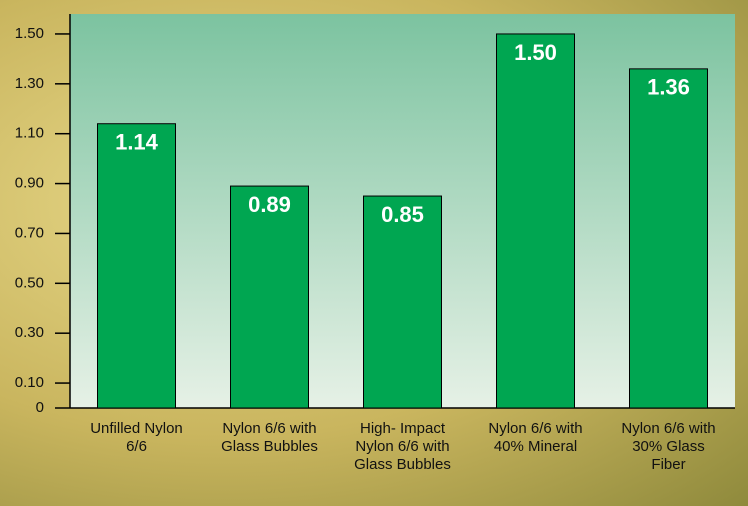 The height and width of the screenshot is (506, 748). Describe the element at coordinates (535, 437) in the screenshot. I see `x-tick-label: Nylon 6/6 with 40% Mineral` at that location.